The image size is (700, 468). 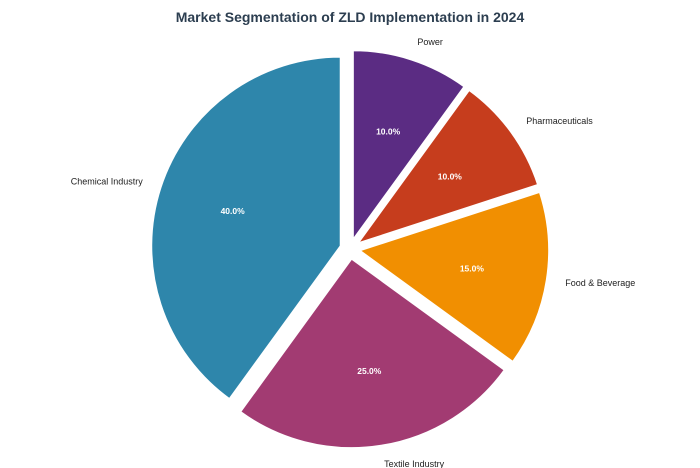 I want to click on slice-label-textile-industry: Textile Industry, so click(x=414, y=463).